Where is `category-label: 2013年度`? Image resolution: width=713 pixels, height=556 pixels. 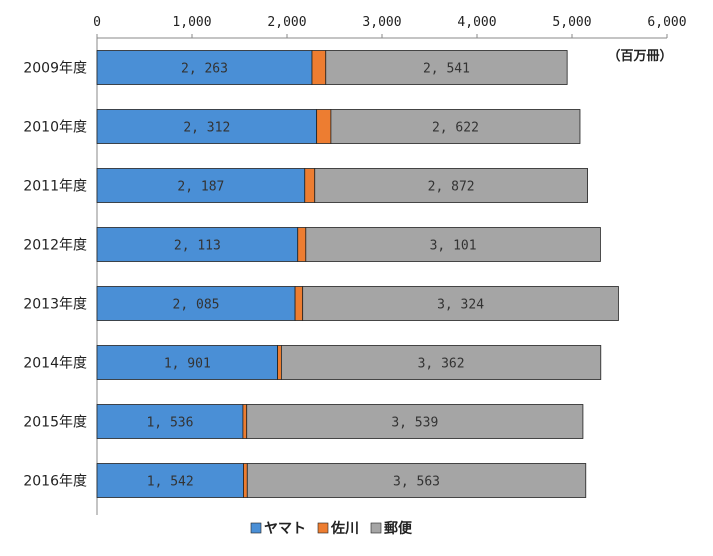 category-label: 2013年度 is located at coordinates (55, 305).